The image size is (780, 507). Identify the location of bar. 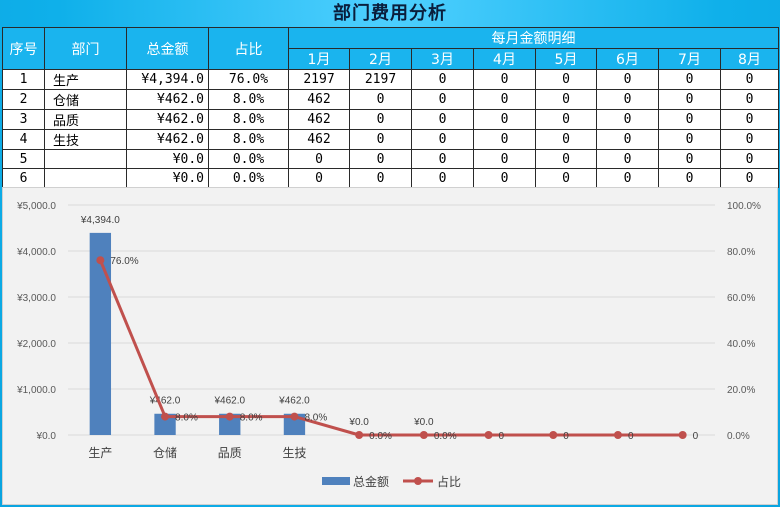
(165, 424).